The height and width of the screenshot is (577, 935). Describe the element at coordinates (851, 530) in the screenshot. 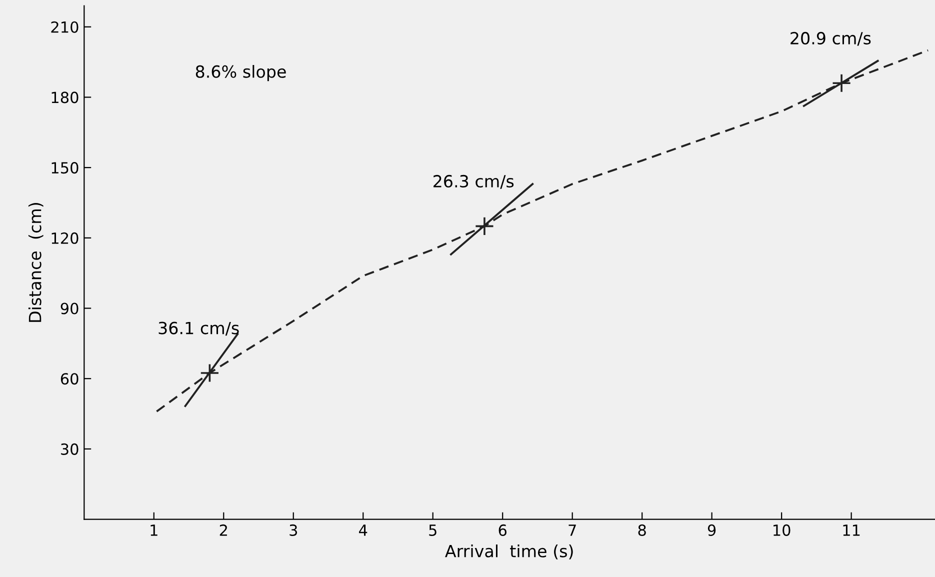

I see `x-tick-label: 11` at that location.